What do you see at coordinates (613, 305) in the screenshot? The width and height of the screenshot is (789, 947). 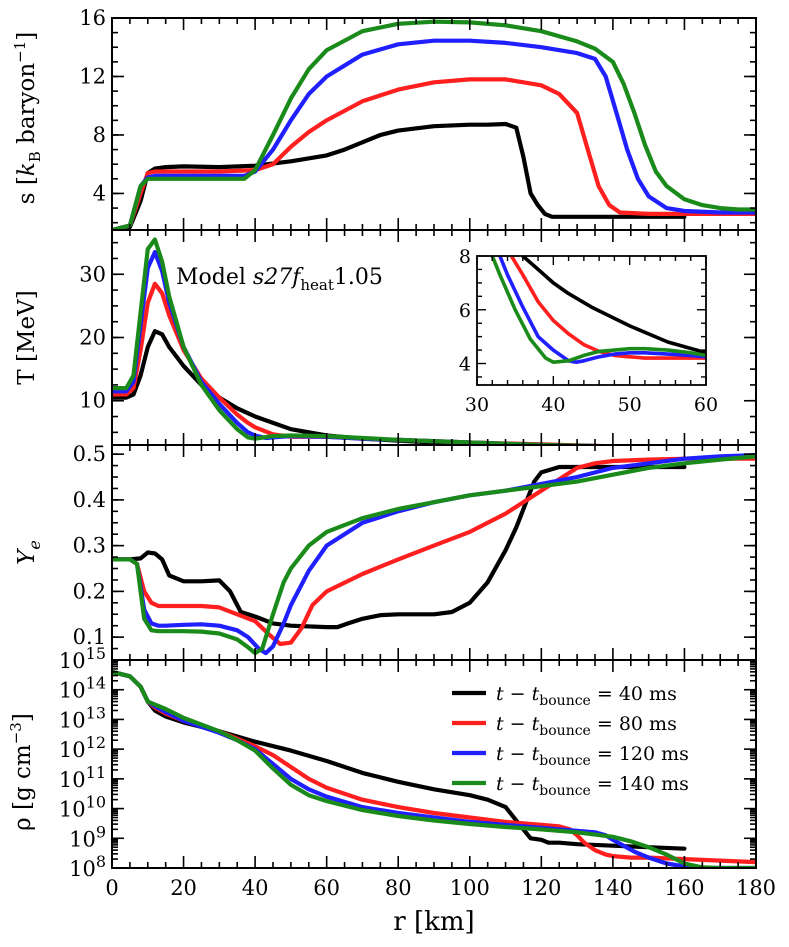 I see `inset-line-40ms` at bounding box center [613, 305].